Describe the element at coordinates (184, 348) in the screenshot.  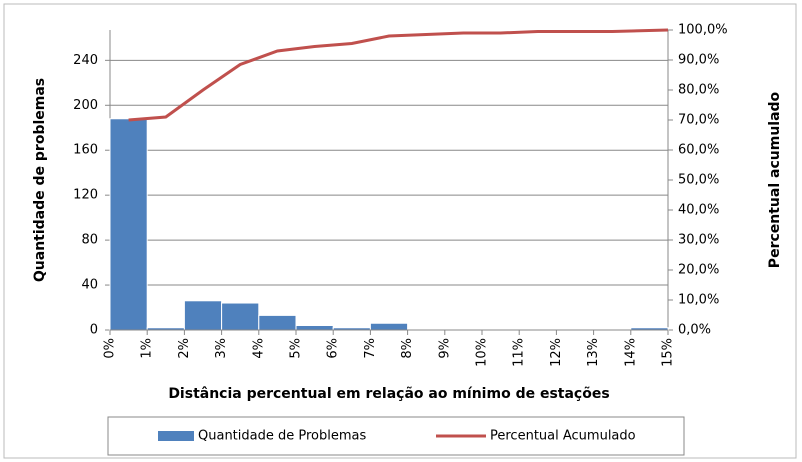
I see `x-tick-label: 2%` at that location.